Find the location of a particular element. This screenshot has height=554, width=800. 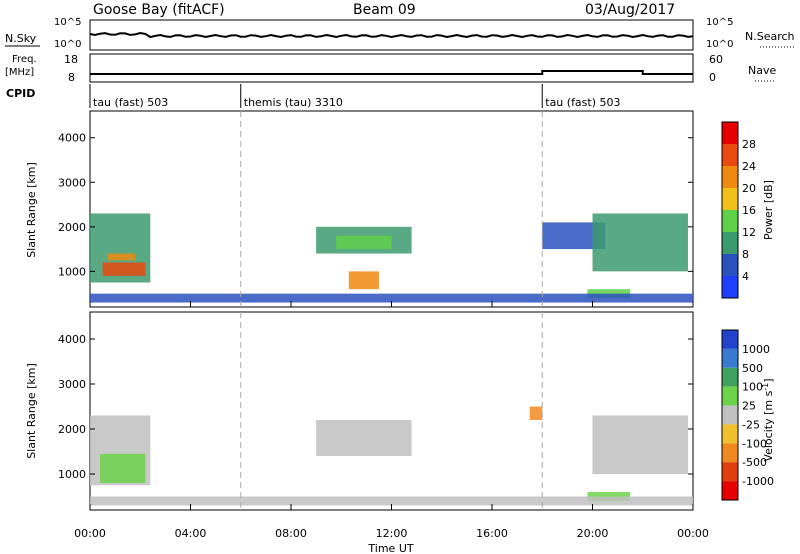

velocity-colorbar-tick: -100 is located at coordinates (754, 443).